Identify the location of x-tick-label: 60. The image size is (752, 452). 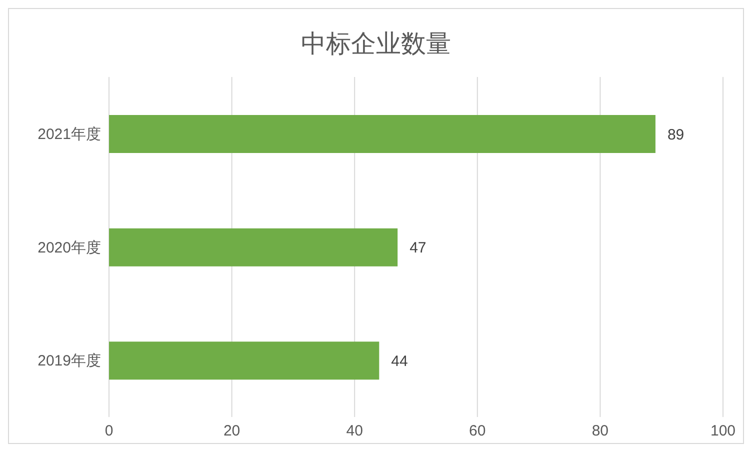
(477, 431).